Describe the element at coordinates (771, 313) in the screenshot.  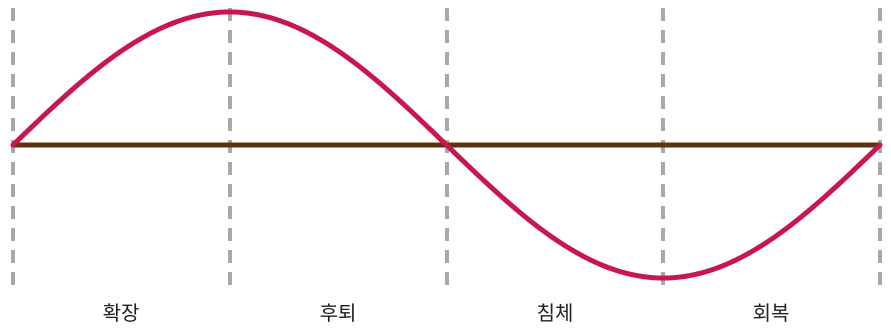
I see `phase-label-recovery: 회복` at that location.